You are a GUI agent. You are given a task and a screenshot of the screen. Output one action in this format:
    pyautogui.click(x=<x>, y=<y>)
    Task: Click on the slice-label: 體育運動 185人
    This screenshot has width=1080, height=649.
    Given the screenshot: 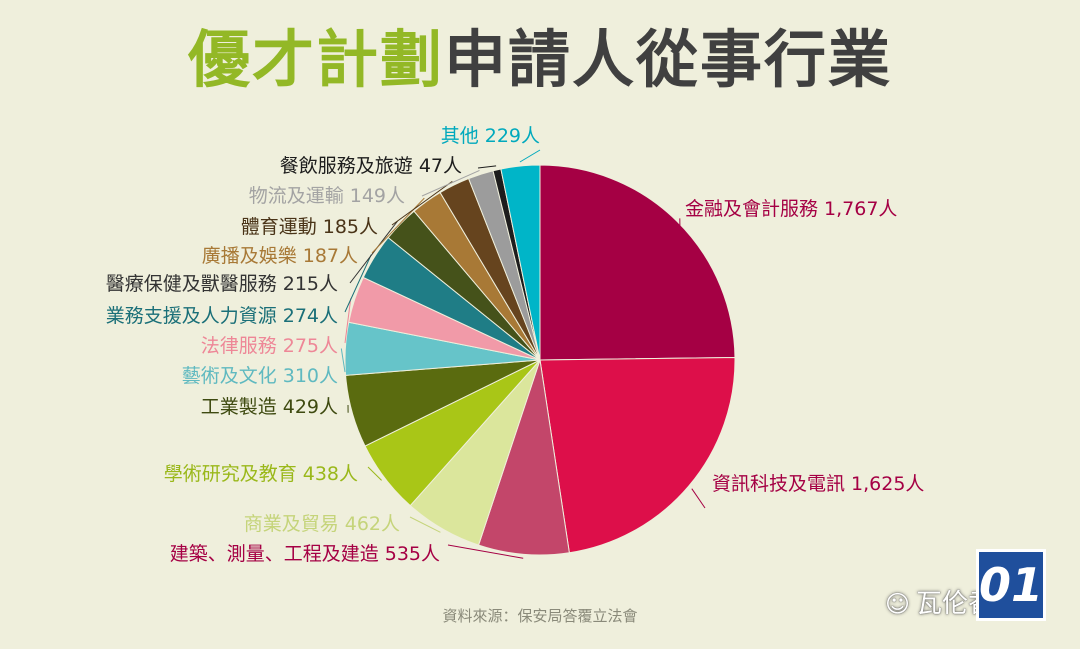 What is the action you would take?
    pyautogui.click(x=309, y=227)
    